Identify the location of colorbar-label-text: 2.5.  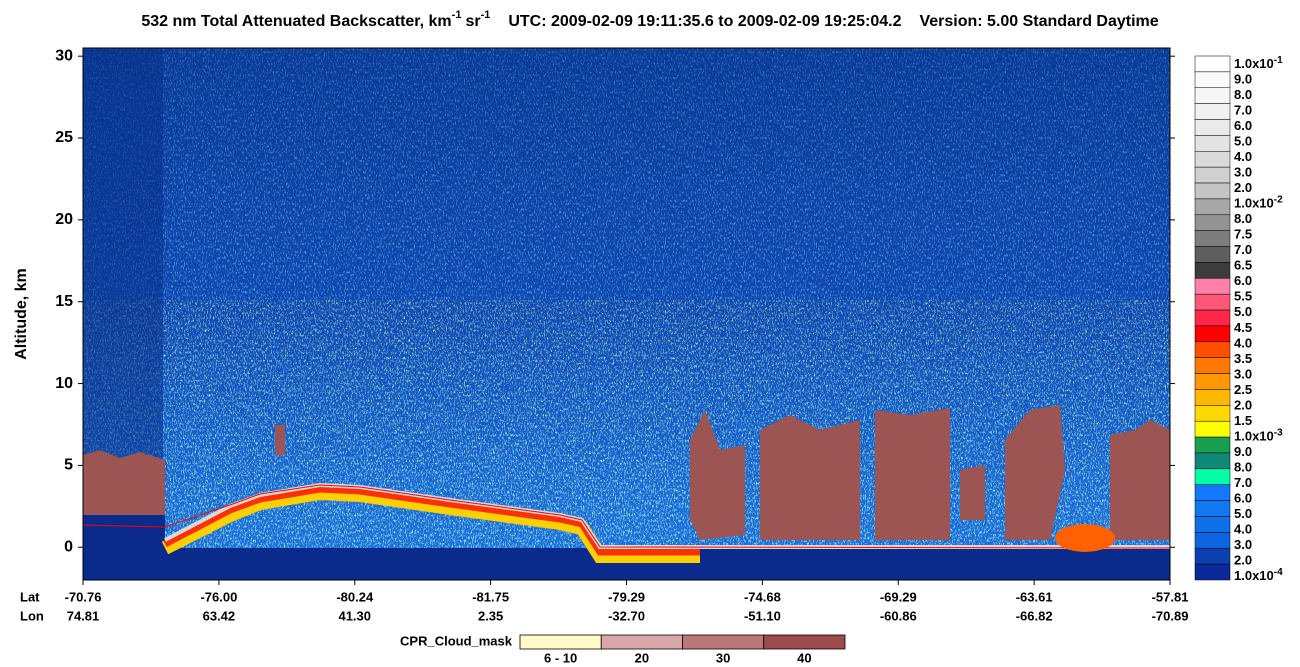
(1243, 389).